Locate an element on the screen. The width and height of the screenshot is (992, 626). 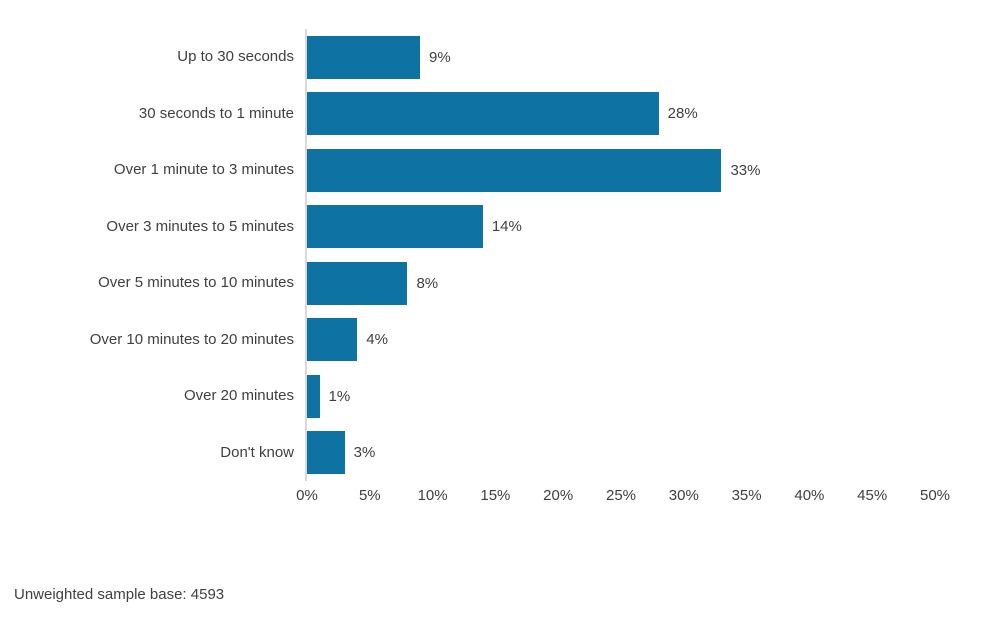
value-label: 14% is located at coordinates (506, 227).